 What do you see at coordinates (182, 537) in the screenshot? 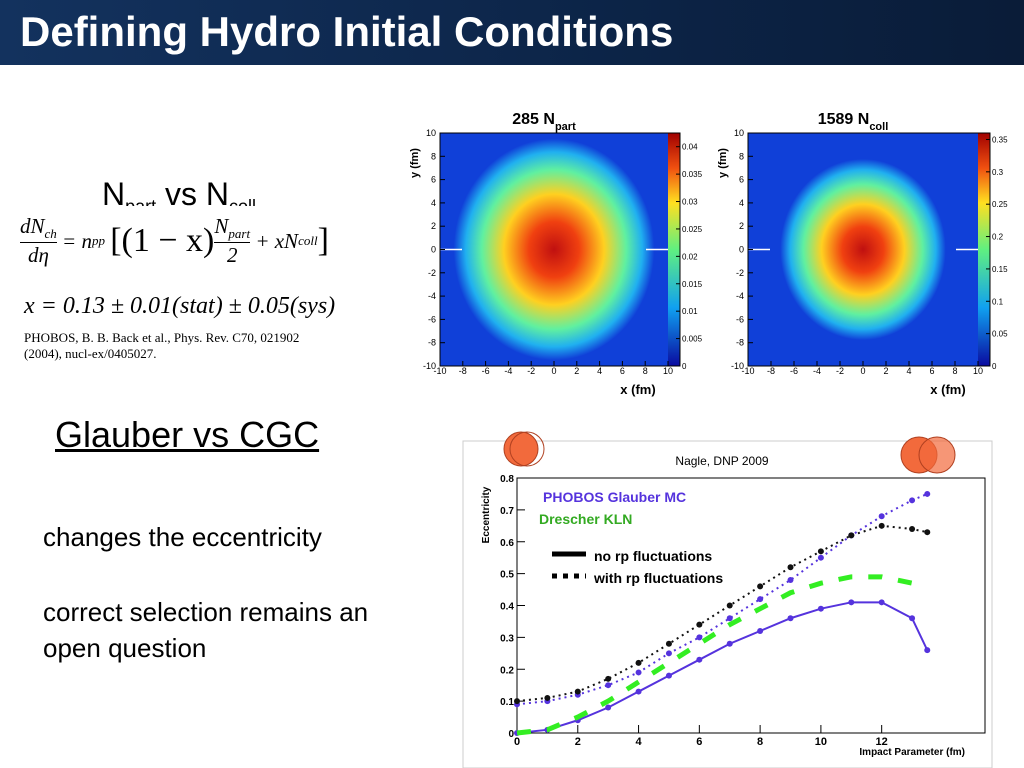
I see `bullet: changes the eccentricity` at bounding box center [182, 537].